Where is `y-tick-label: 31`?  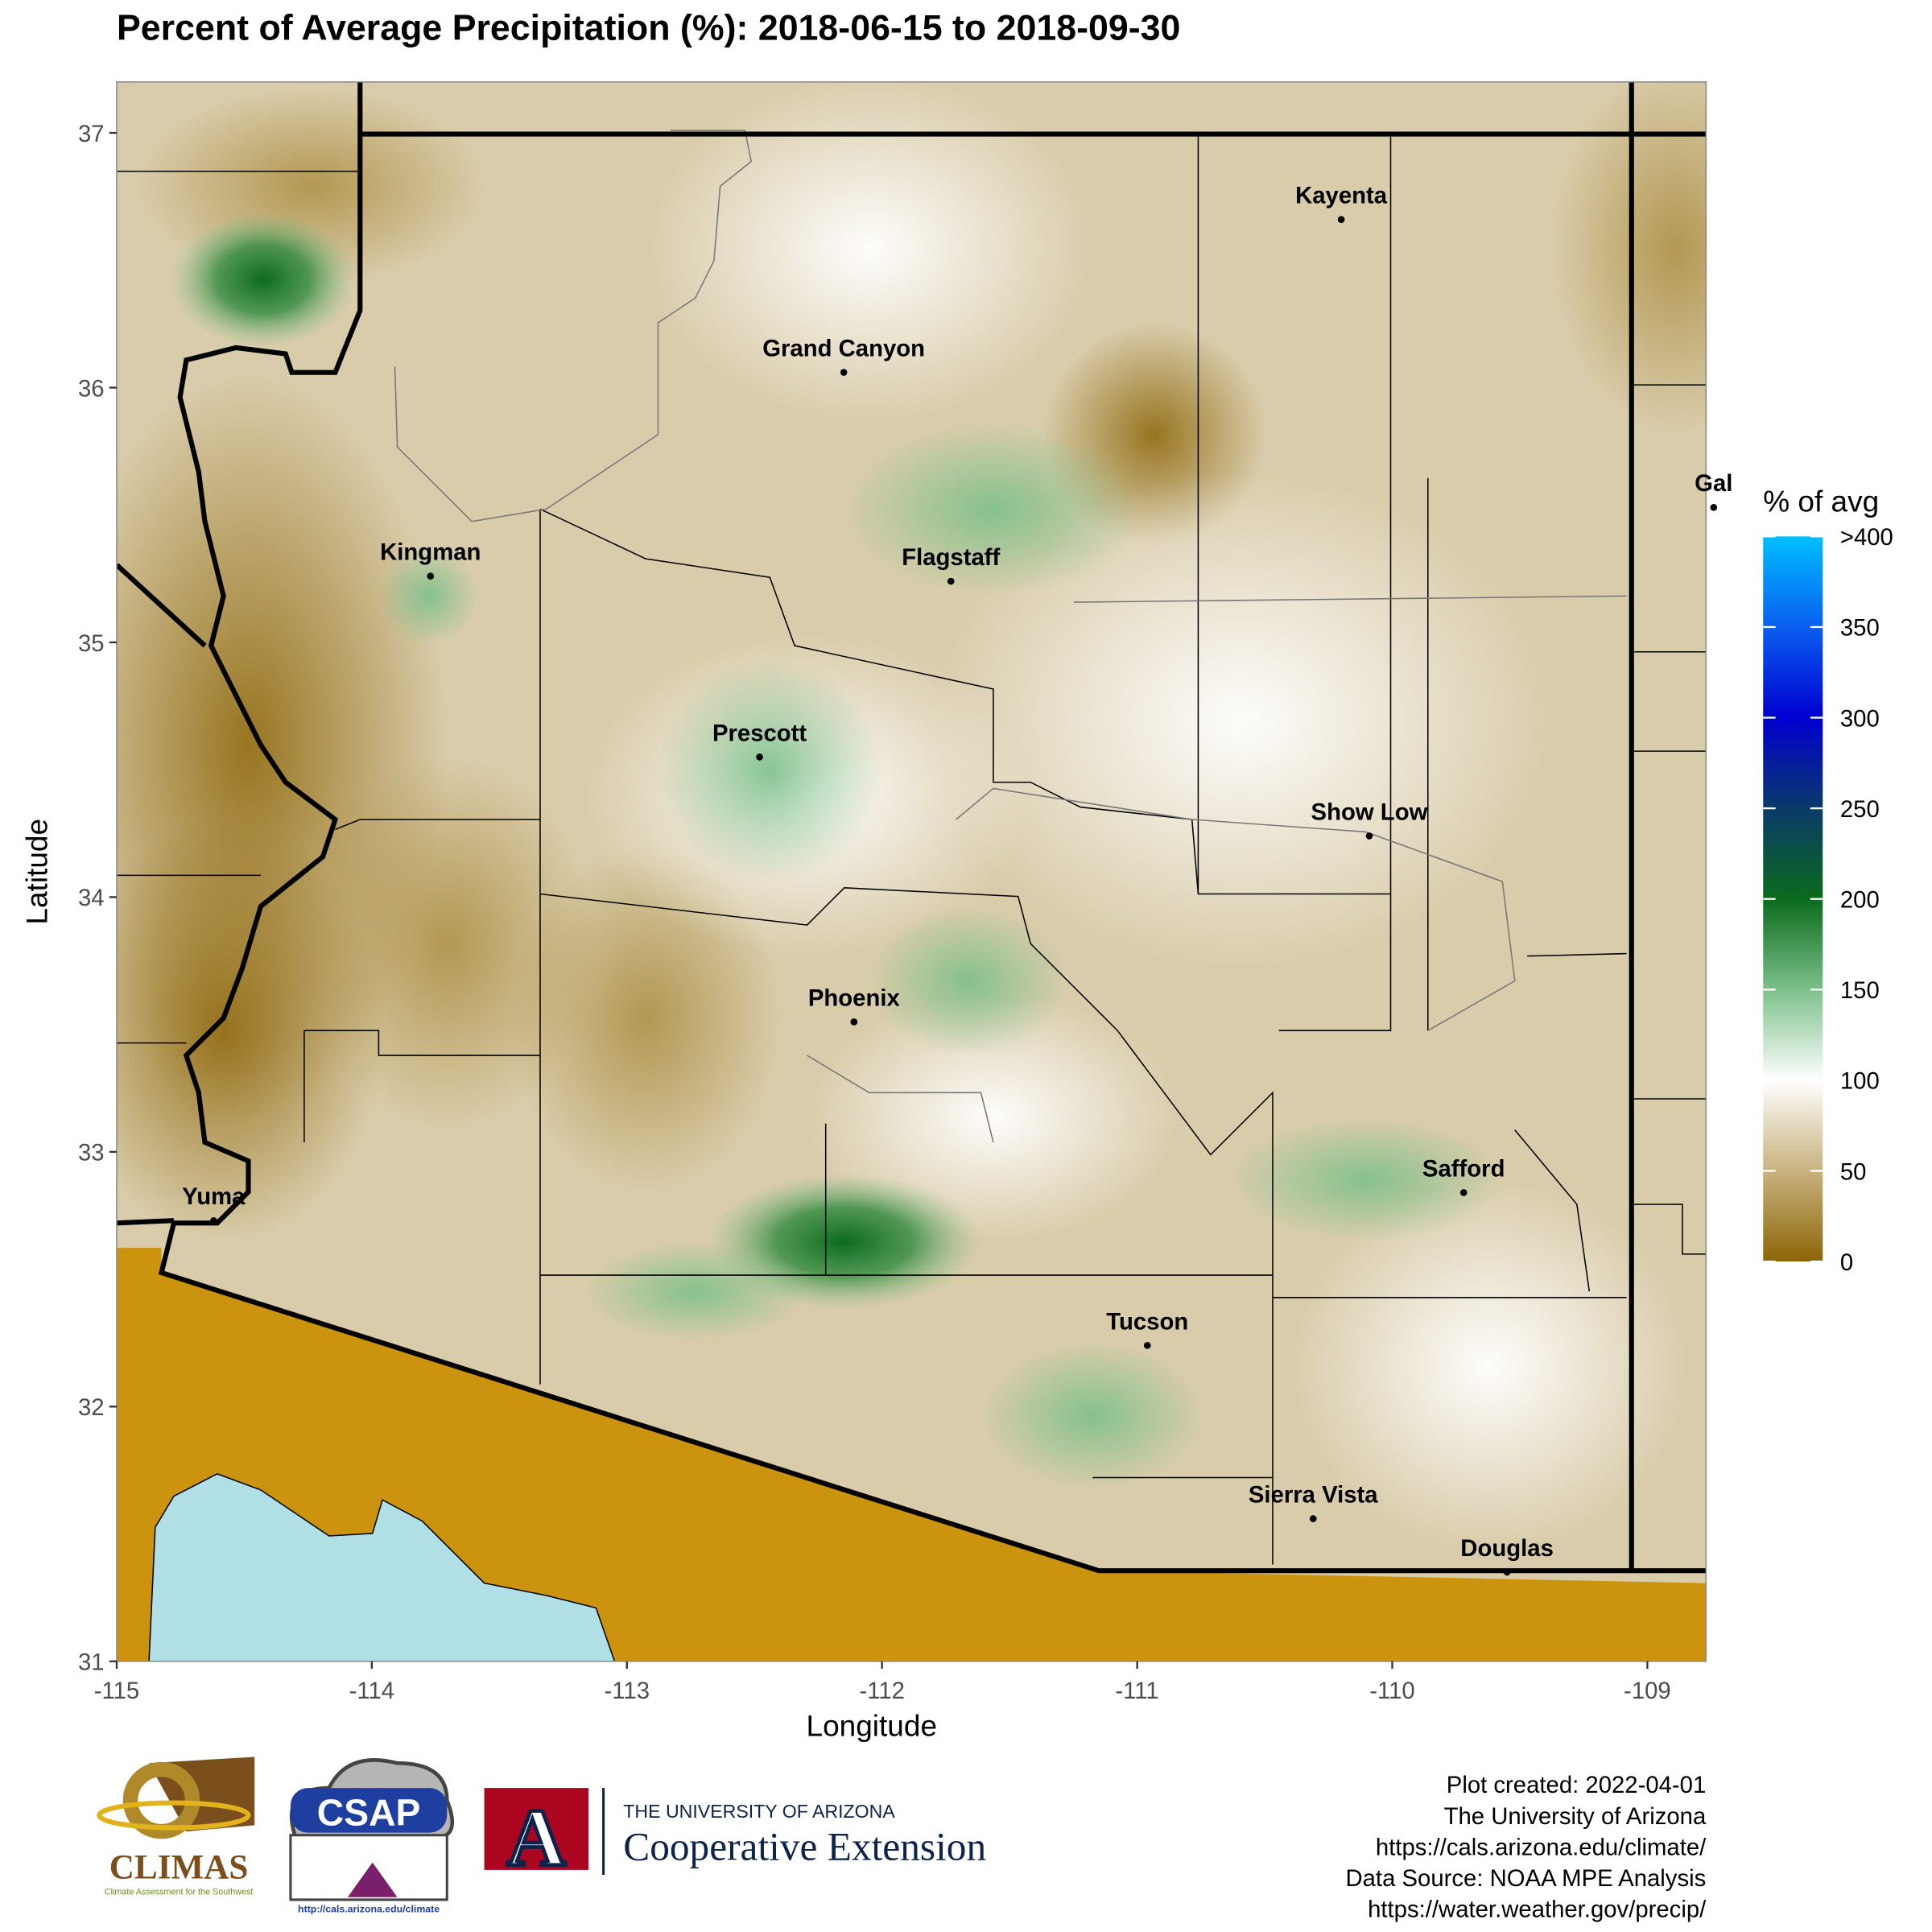
y-tick-label: 31 is located at coordinates (91, 1662).